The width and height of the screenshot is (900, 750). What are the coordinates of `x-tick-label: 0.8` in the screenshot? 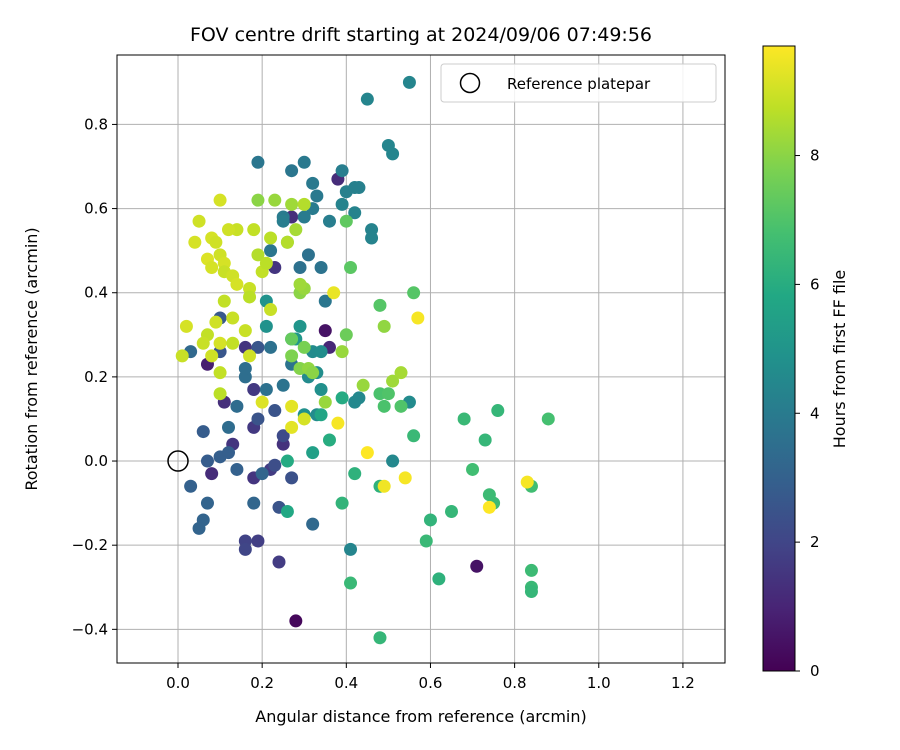 It's located at (515, 683).